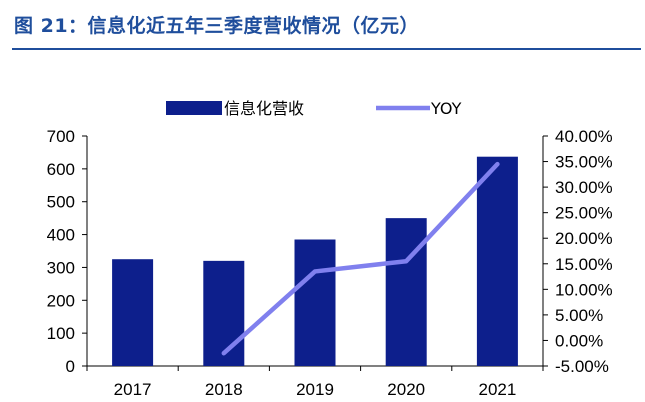 This screenshot has width=645, height=402. What do you see at coordinates (70, 366) in the screenshot?
I see `left-tick-label: 0` at bounding box center [70, 366].